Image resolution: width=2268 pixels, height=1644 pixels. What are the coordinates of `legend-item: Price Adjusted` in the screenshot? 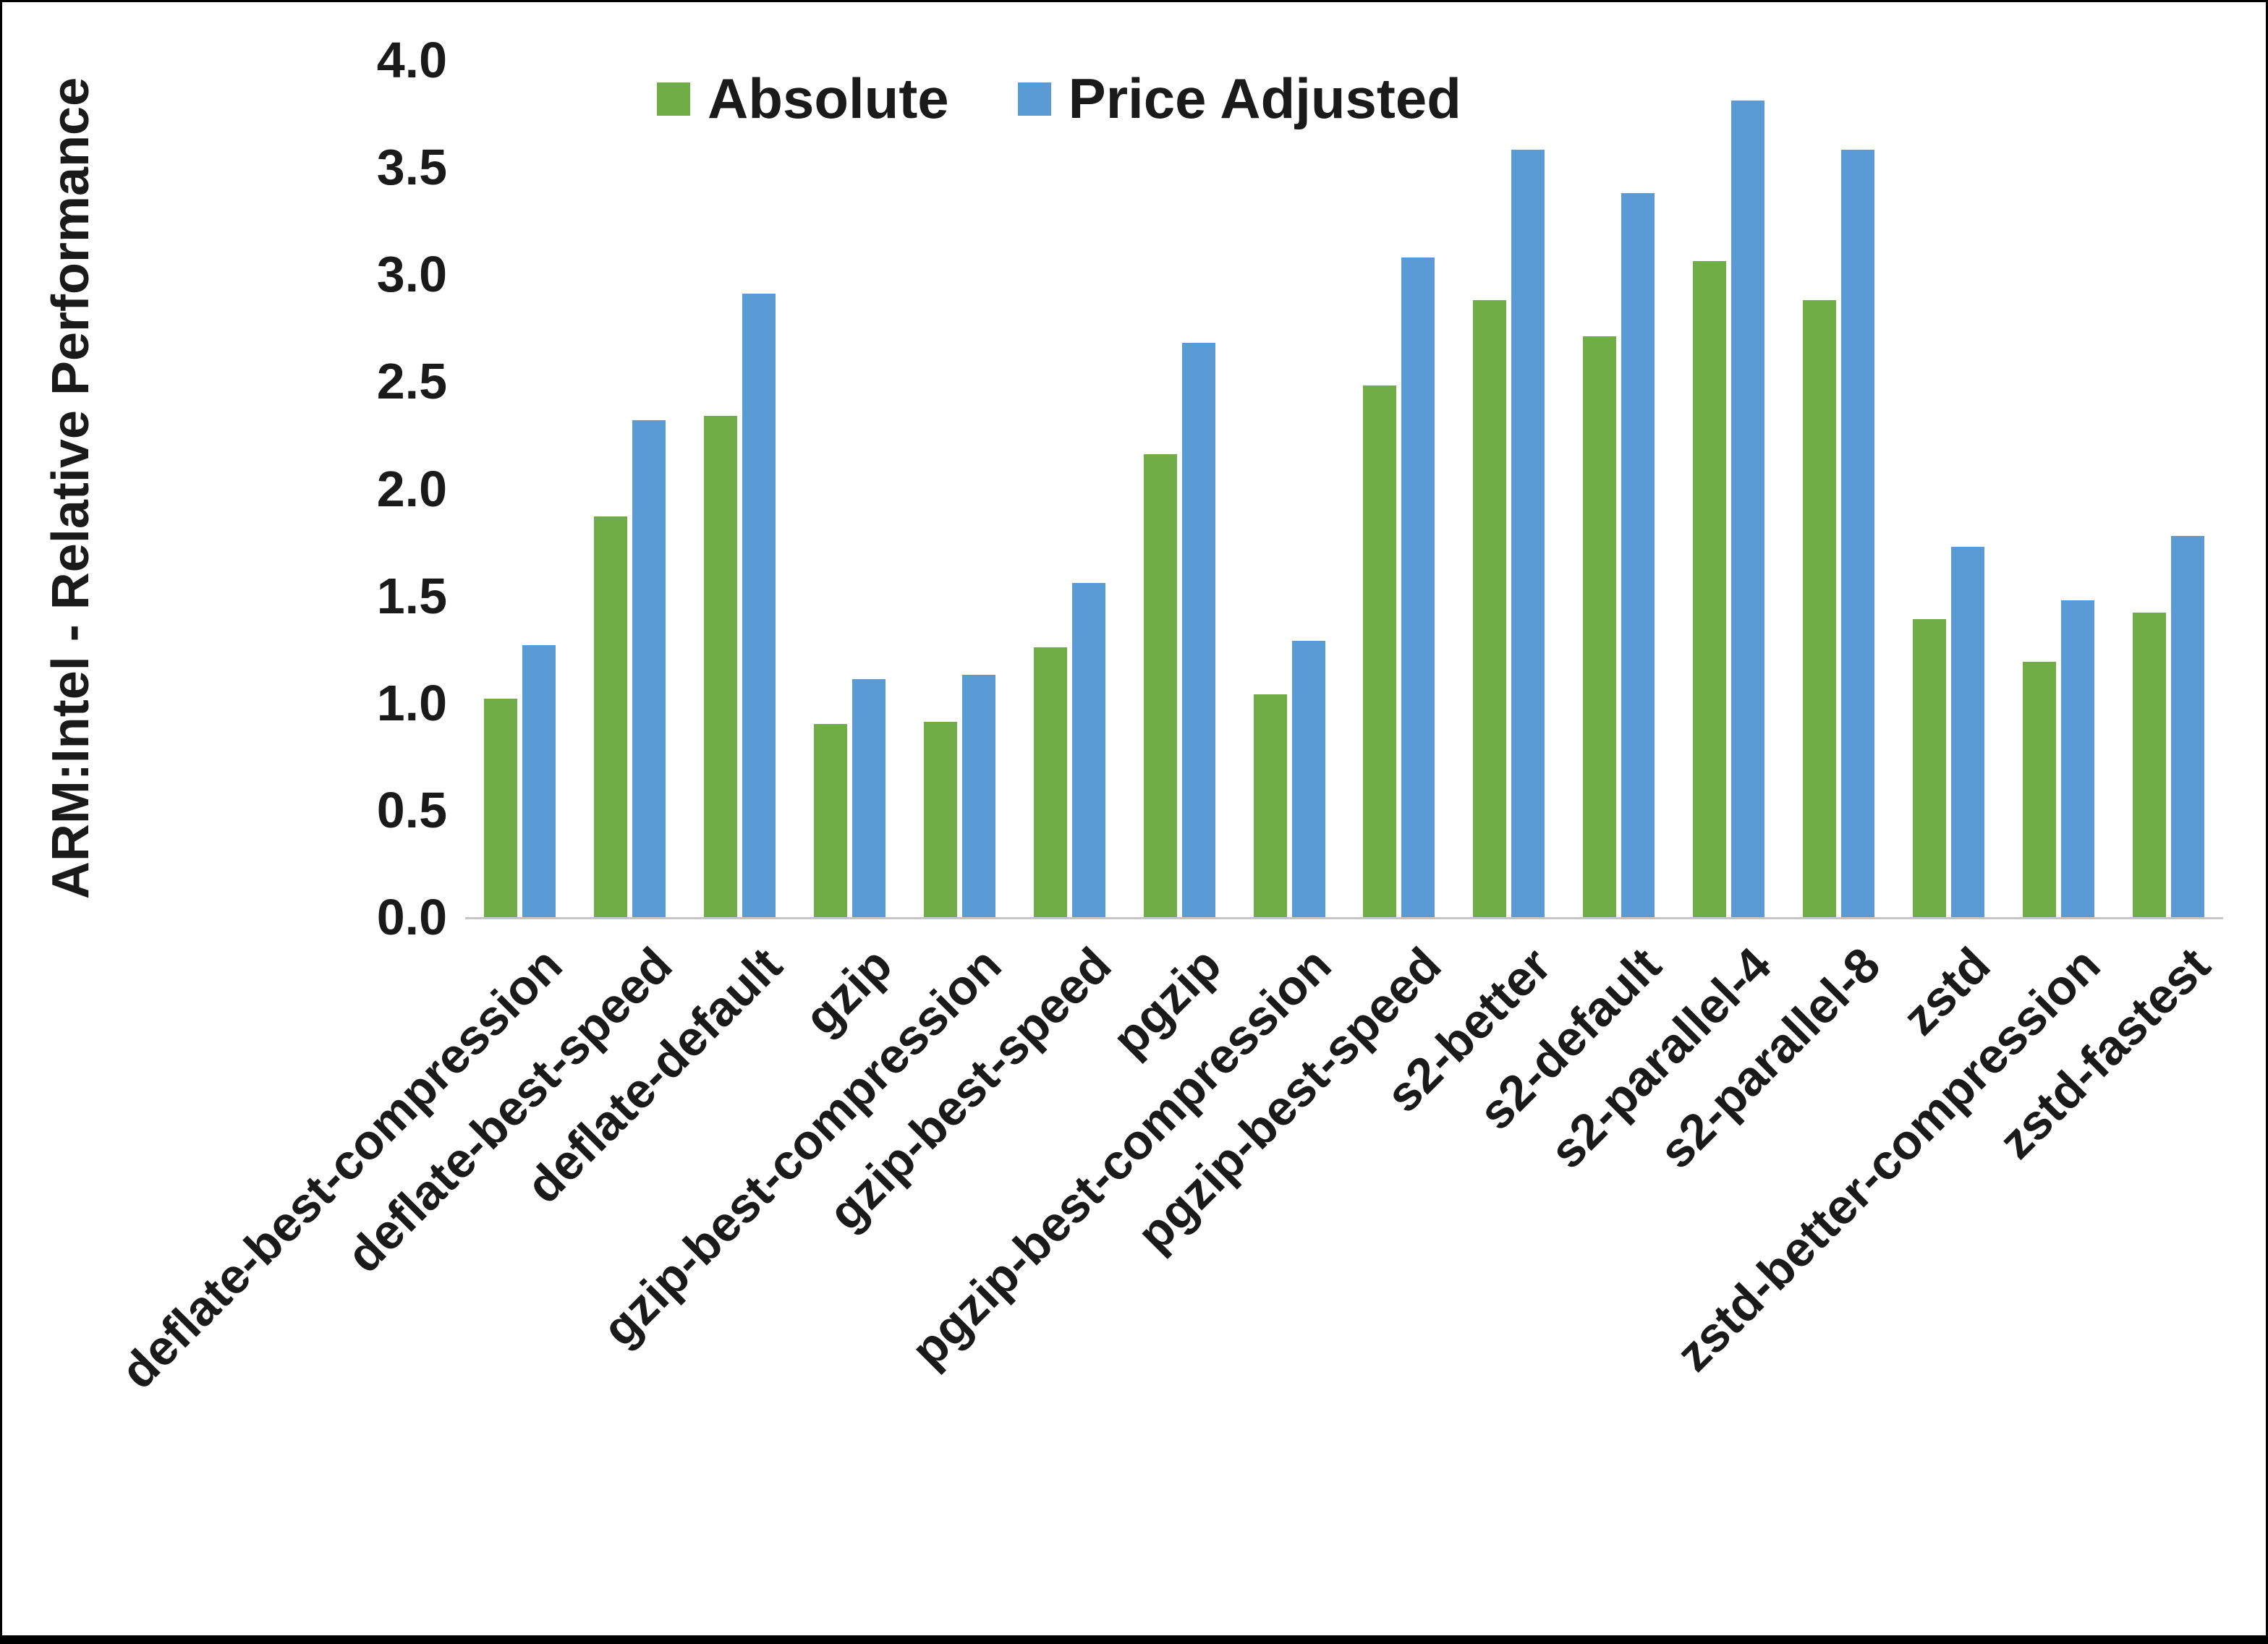 It's located at (1239, 99).